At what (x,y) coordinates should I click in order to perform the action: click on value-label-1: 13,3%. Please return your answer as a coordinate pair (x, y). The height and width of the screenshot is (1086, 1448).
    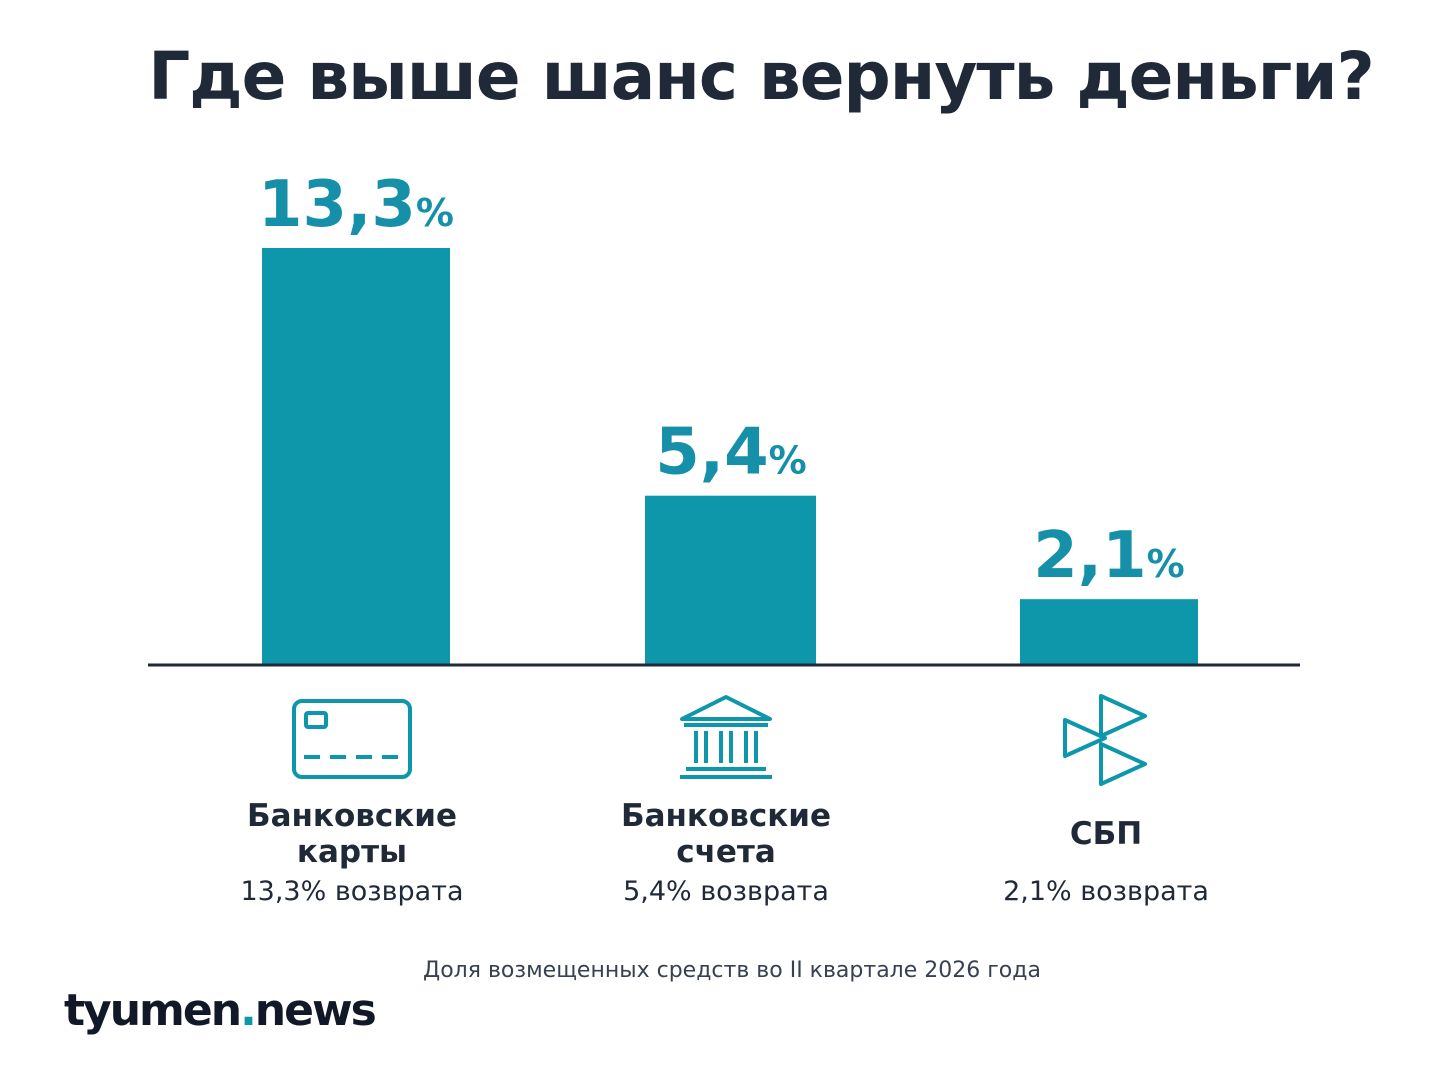
    Looking at the image, I should click on (356, 205).